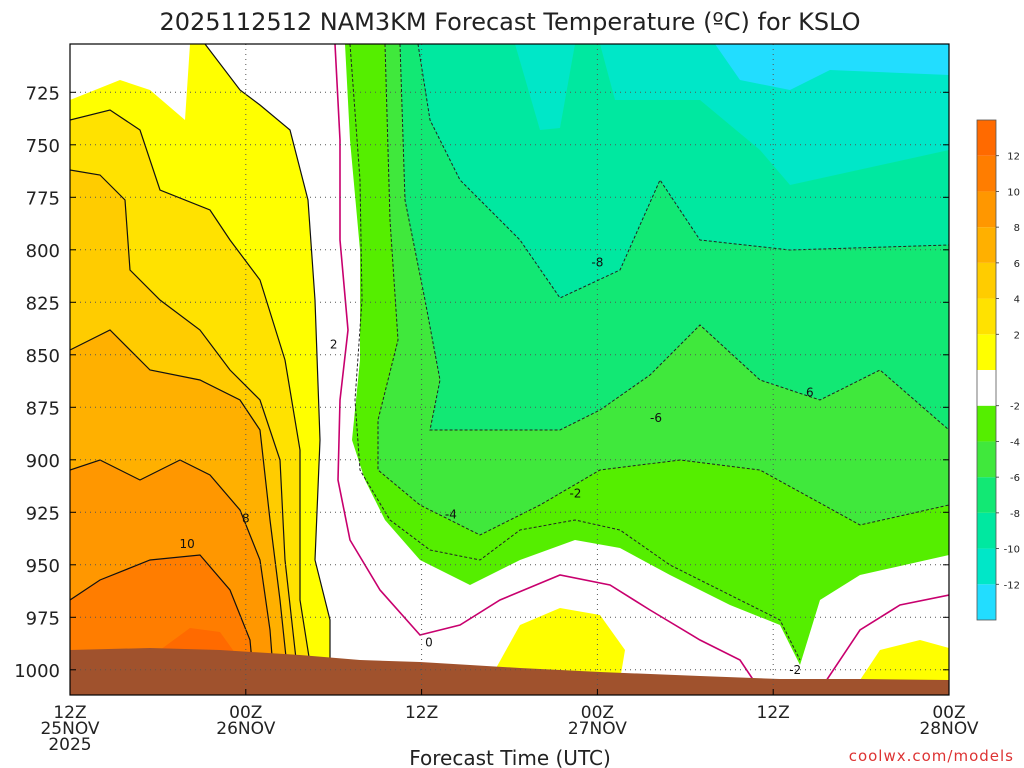 This screenshot has width=1024, height=768. I want to click on y-tick-label: 975, so click(43, 618).